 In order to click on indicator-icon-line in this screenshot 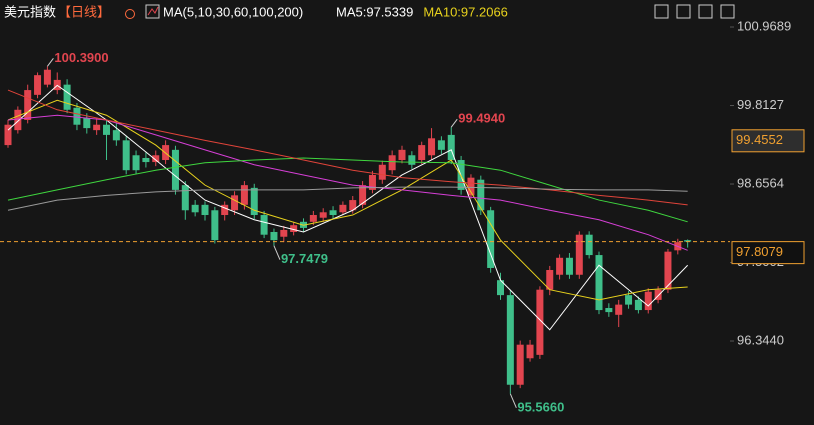, I will do `click(153, 11)`.